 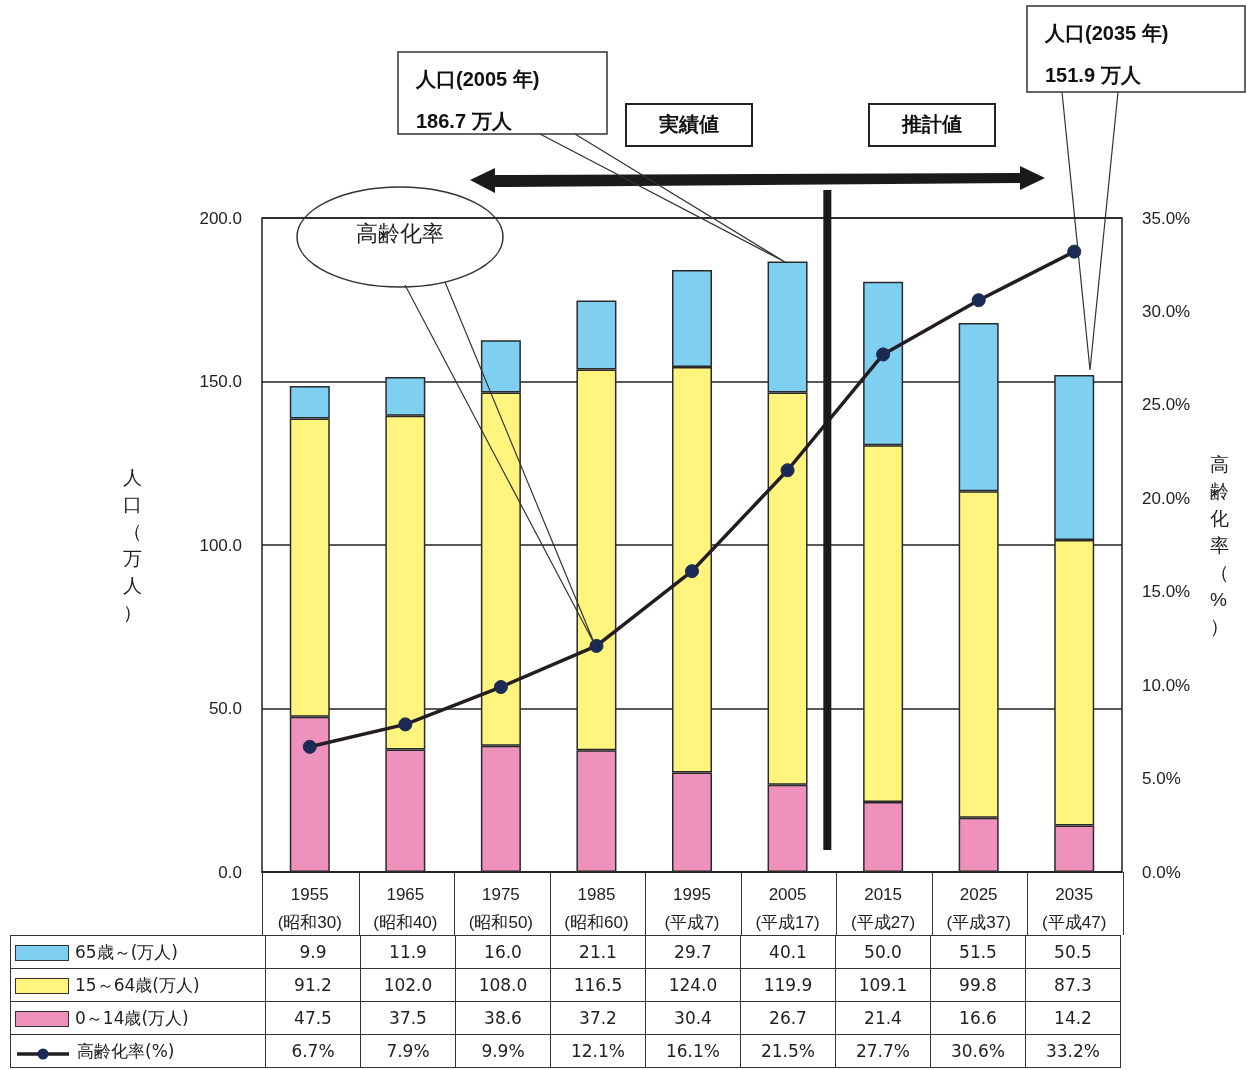 What do you see at coordinates (598, 1018) in the screenshot?
I see `data-label: 37.2` at bounding box center [598, 1018].